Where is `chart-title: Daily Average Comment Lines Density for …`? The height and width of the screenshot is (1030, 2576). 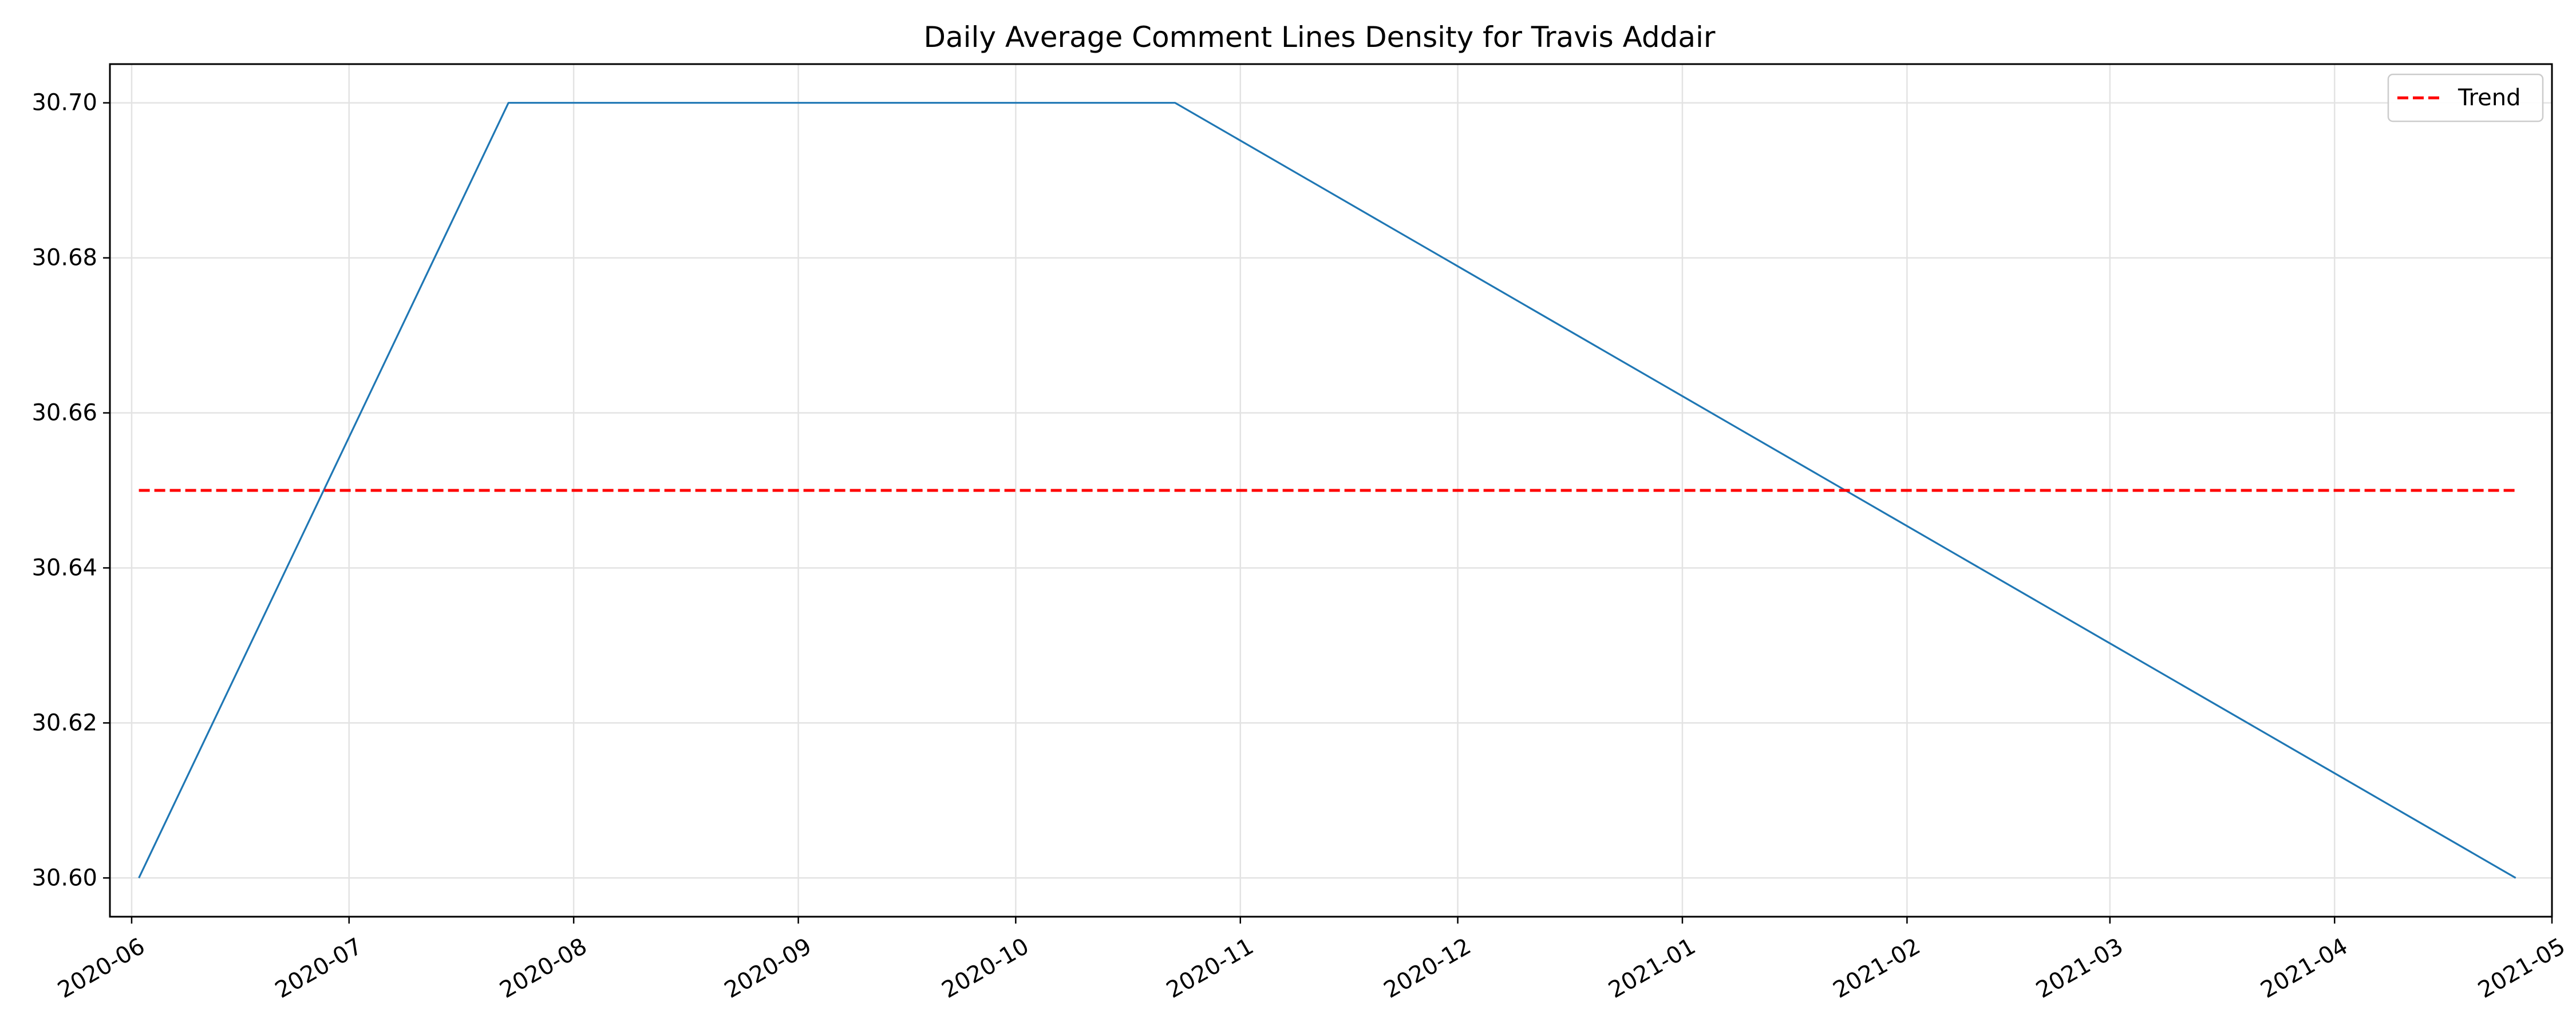 chart-title: Daily Average Comment Lines Density for … is located at coordinates (1320, 37).